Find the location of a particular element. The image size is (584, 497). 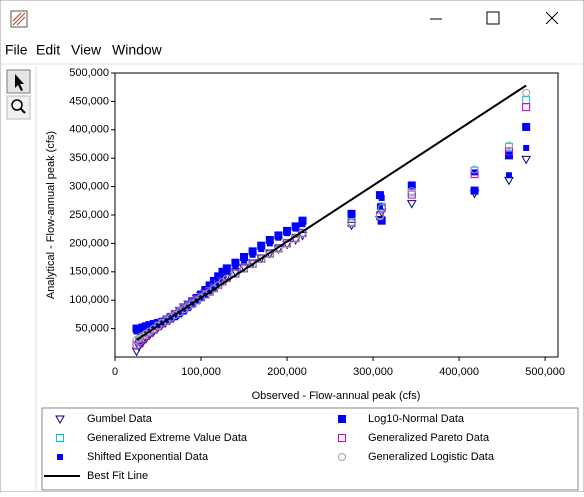

legend-label: Shifted Exponential Data is located at coordinates (148, 457).